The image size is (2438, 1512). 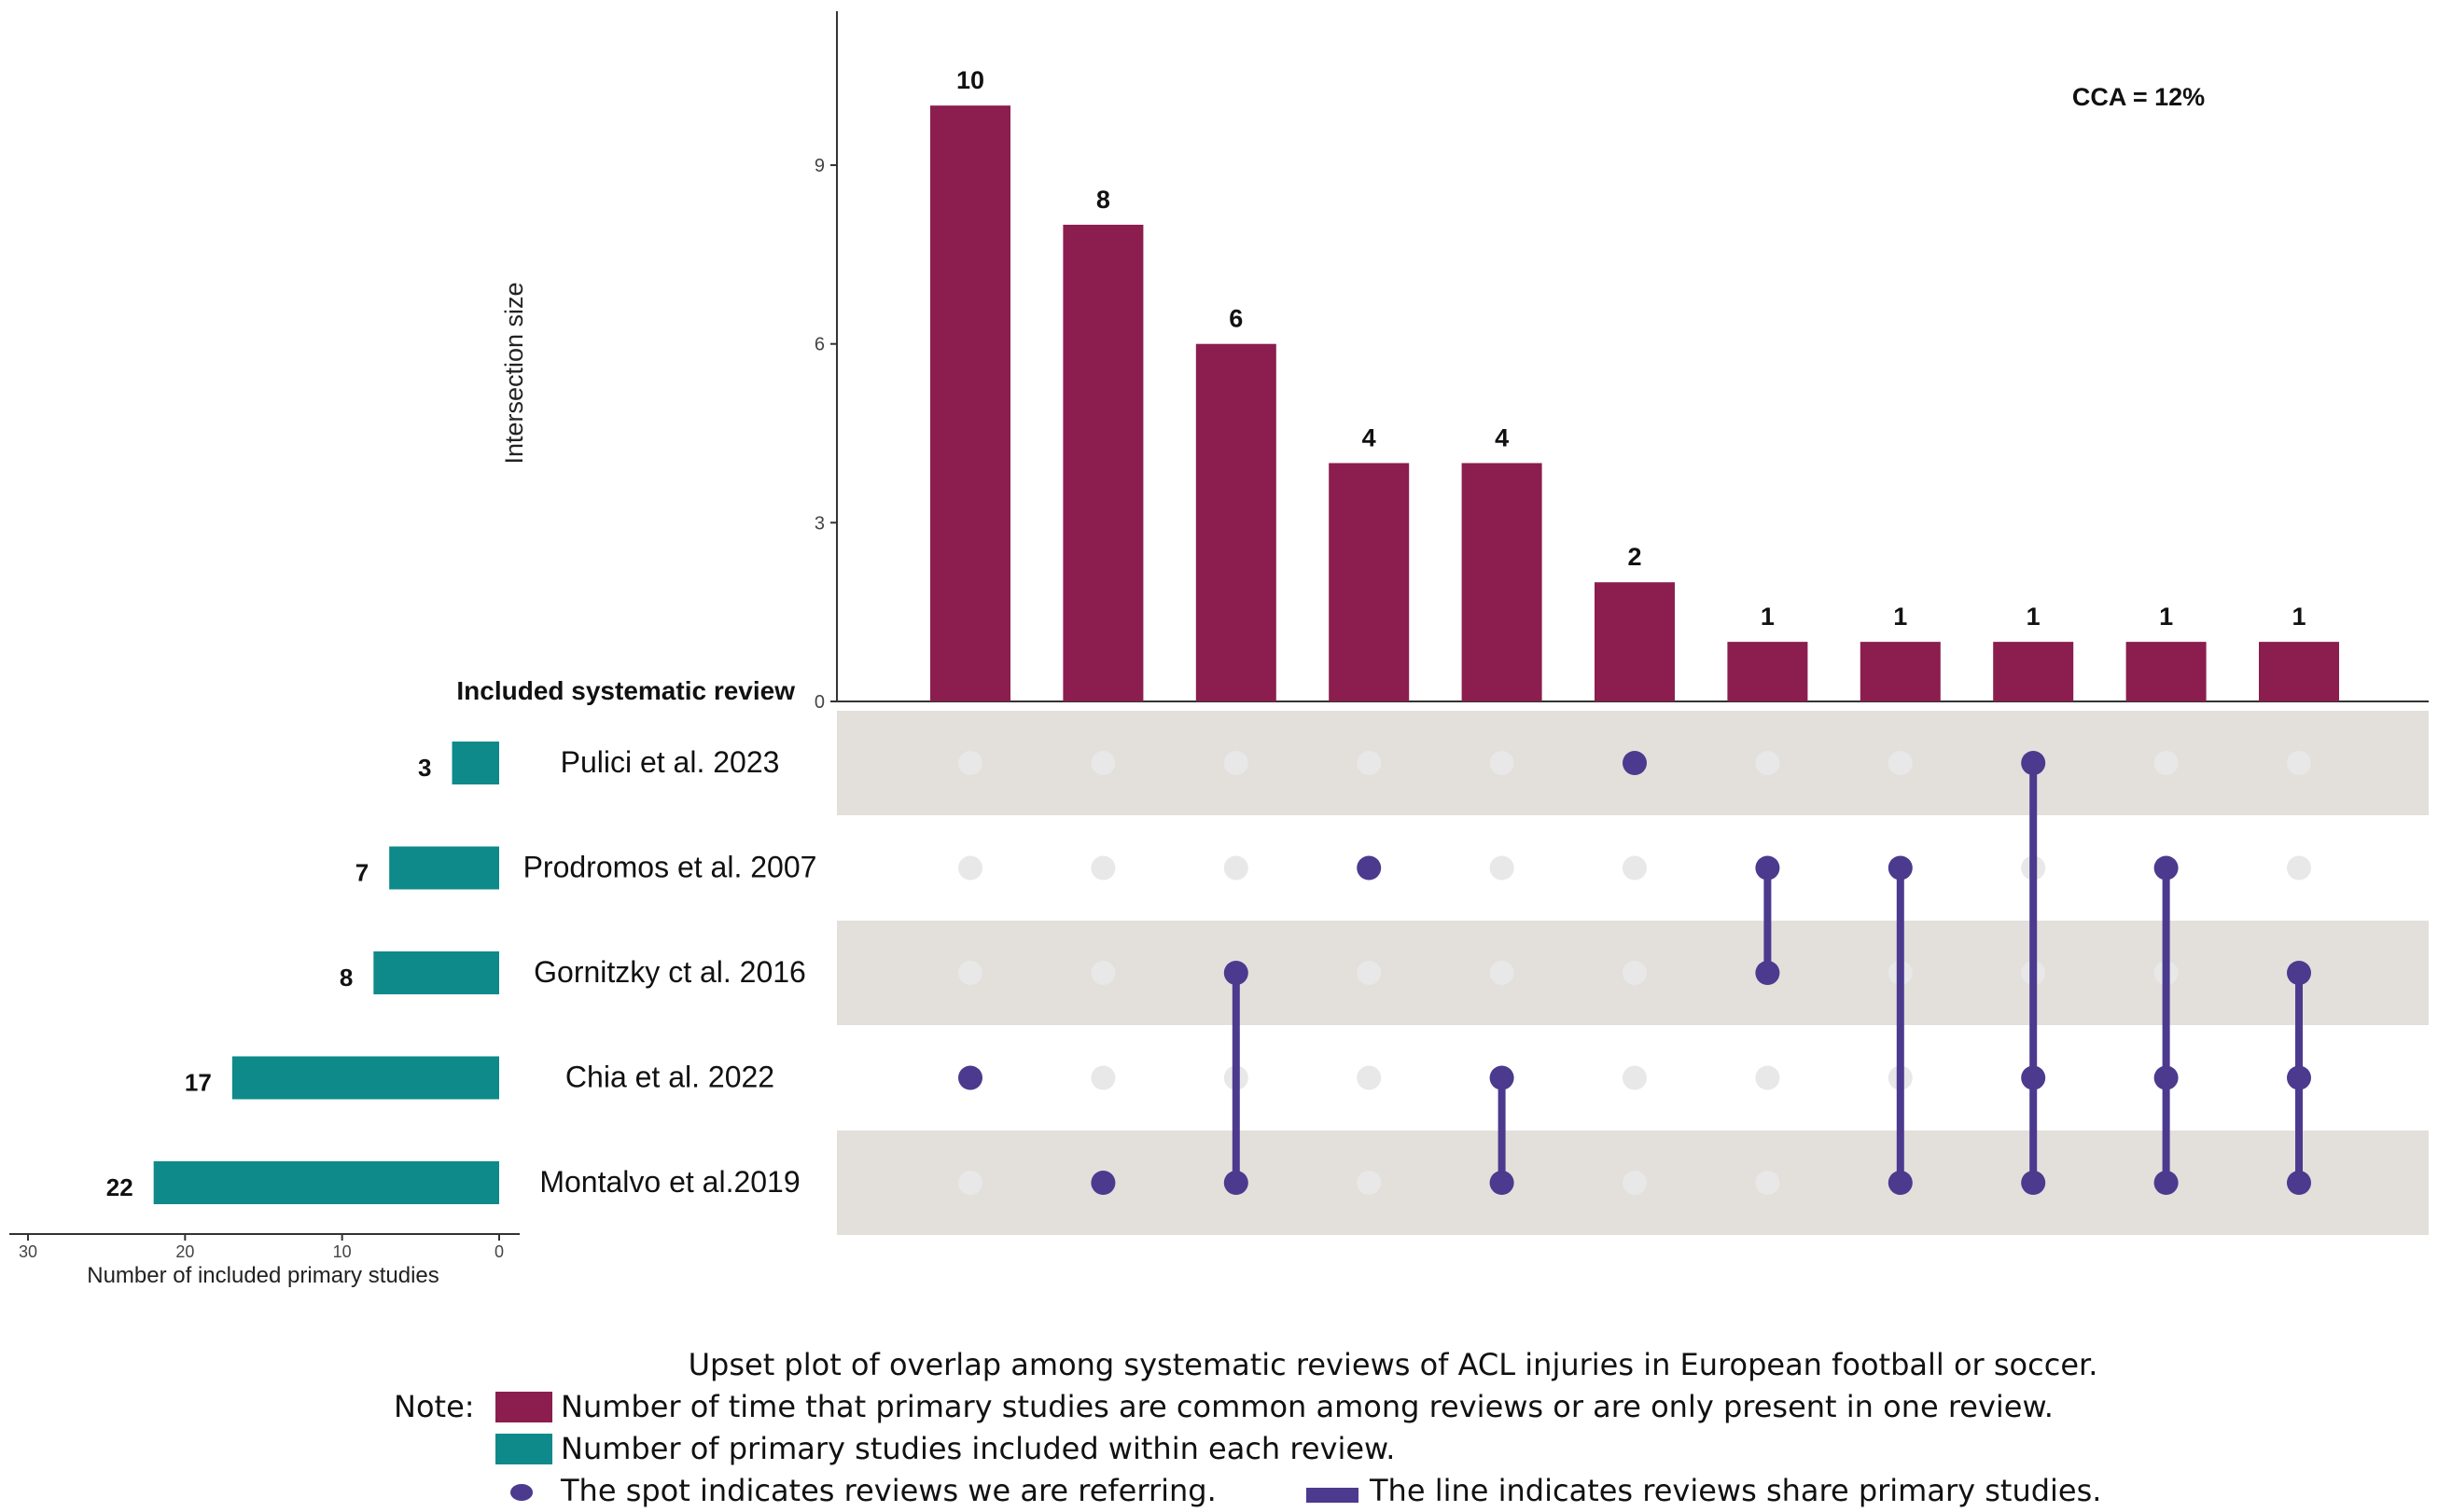 I want to click on line-legend-swatch, so click(x=1332, y=1495).